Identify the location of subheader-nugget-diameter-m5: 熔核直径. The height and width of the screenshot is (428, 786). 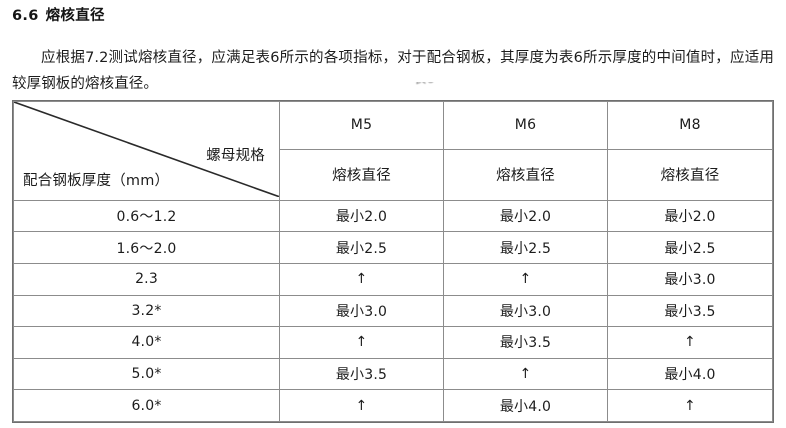
(361, 174).